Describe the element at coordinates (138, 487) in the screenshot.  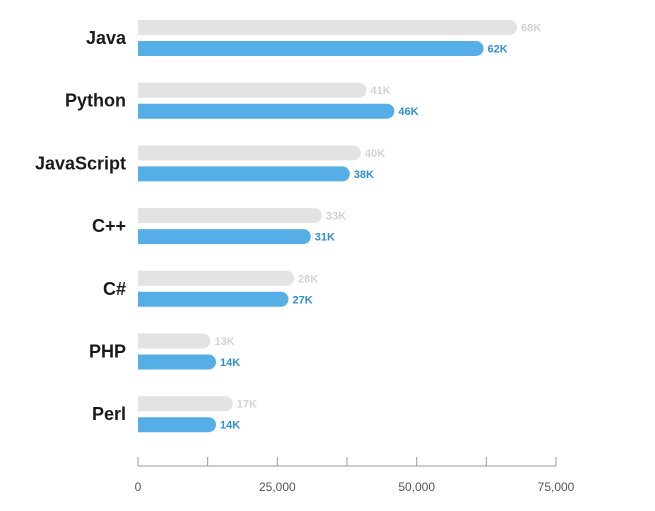
I see `x-axis-tick-label: 0` at that location.